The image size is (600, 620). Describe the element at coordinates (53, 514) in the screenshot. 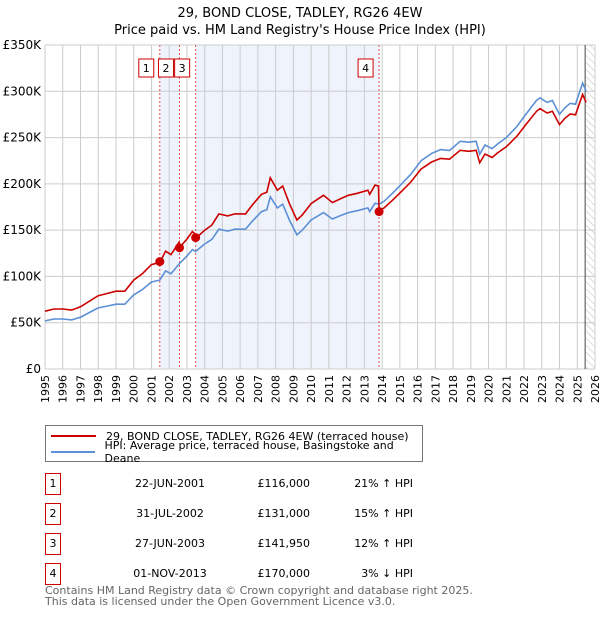

I see `sale-number: 2` at that location.